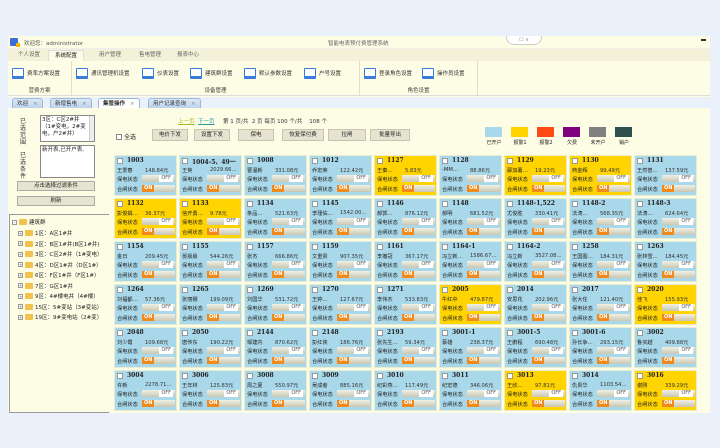 The height and width of the screenshot is (448, 720). I want to click on tree-root: - 建筑群, so click(29, 222).